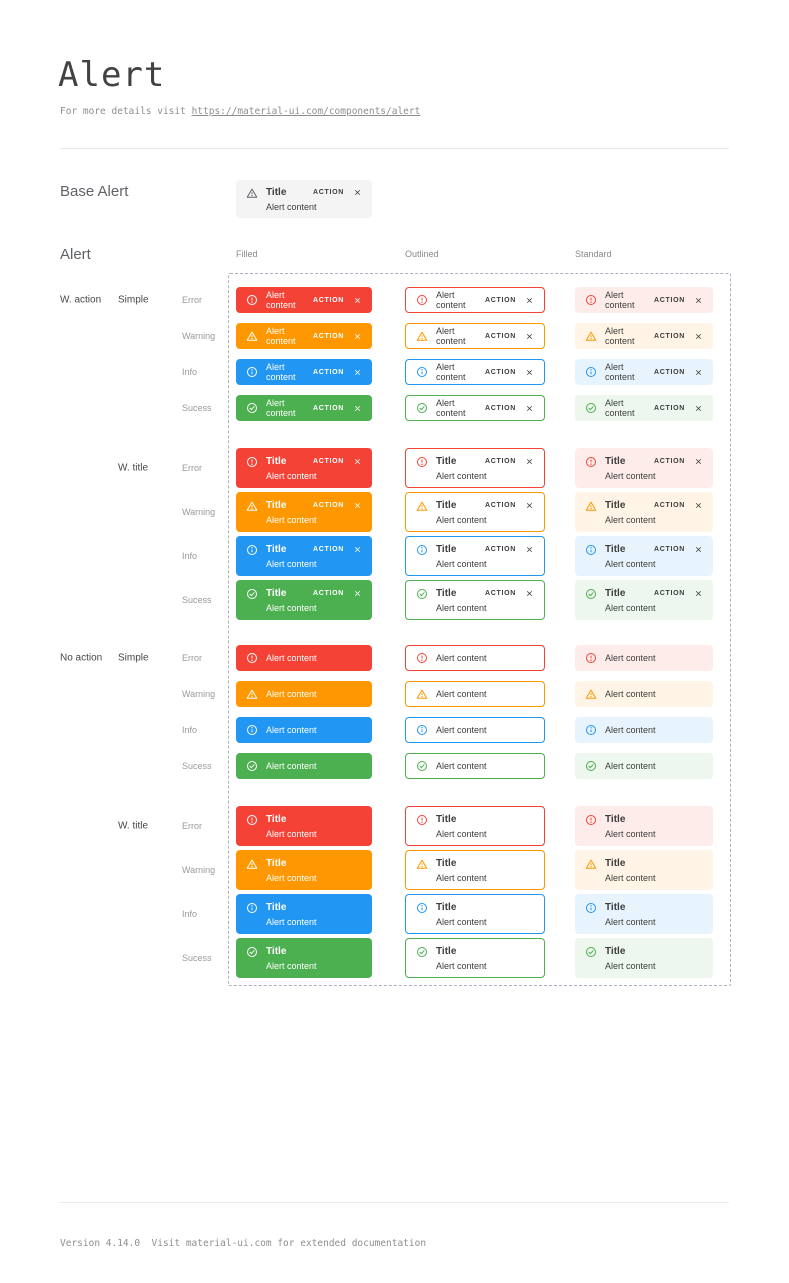 This screenshot has height=1283, width=789. What do you see at coordinates (644, 694) in the screenshot?
I see `alert-standard-warning: Alert content` at bounding box center [644, 694].